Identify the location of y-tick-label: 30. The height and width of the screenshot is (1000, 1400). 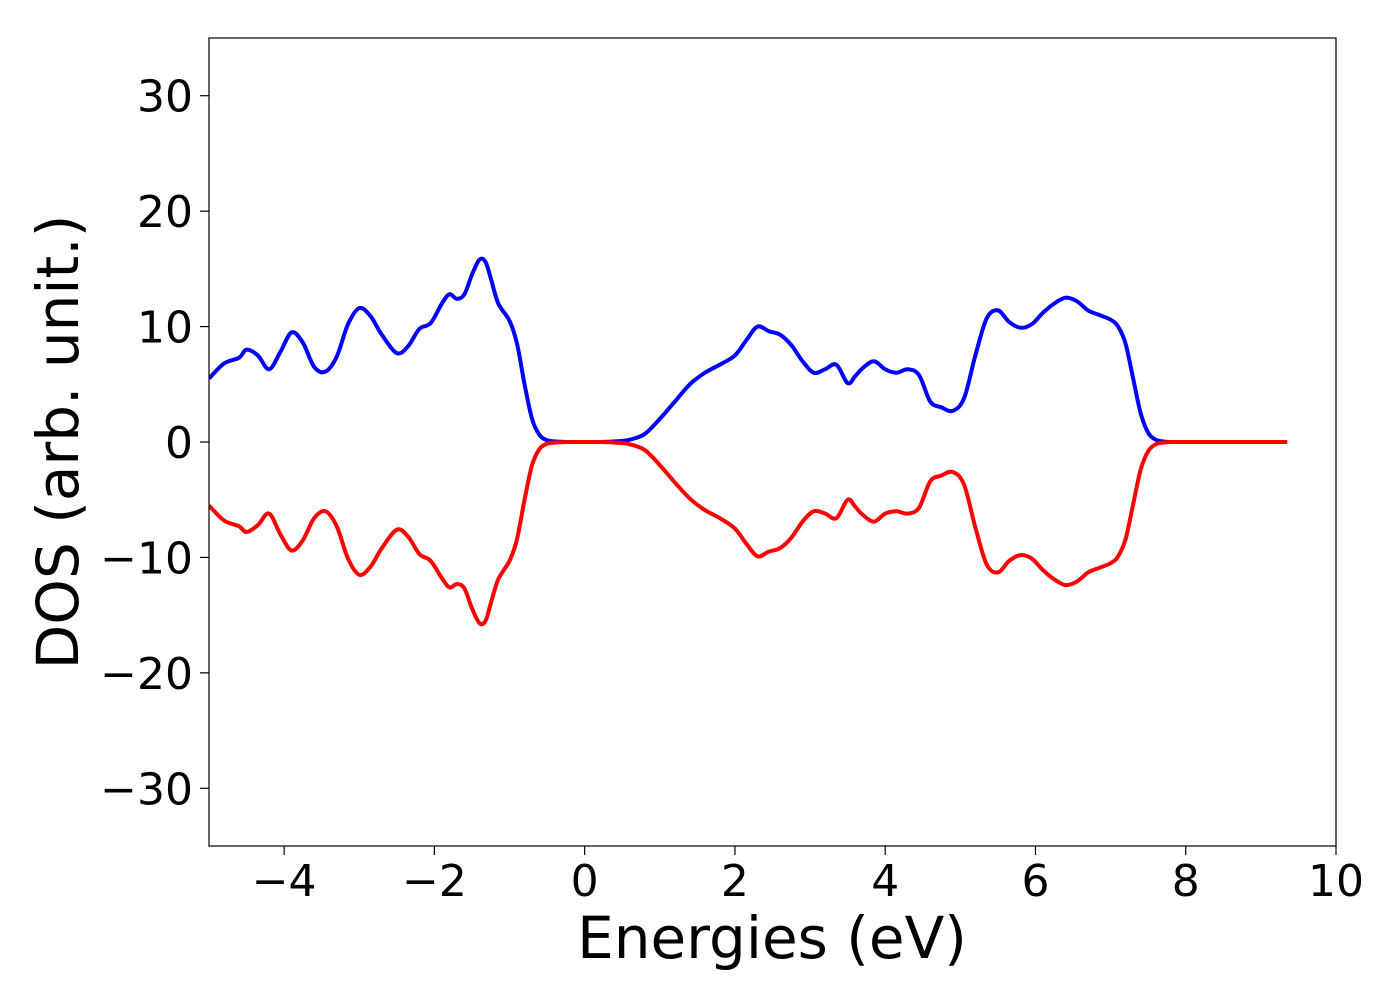
(165, 97).